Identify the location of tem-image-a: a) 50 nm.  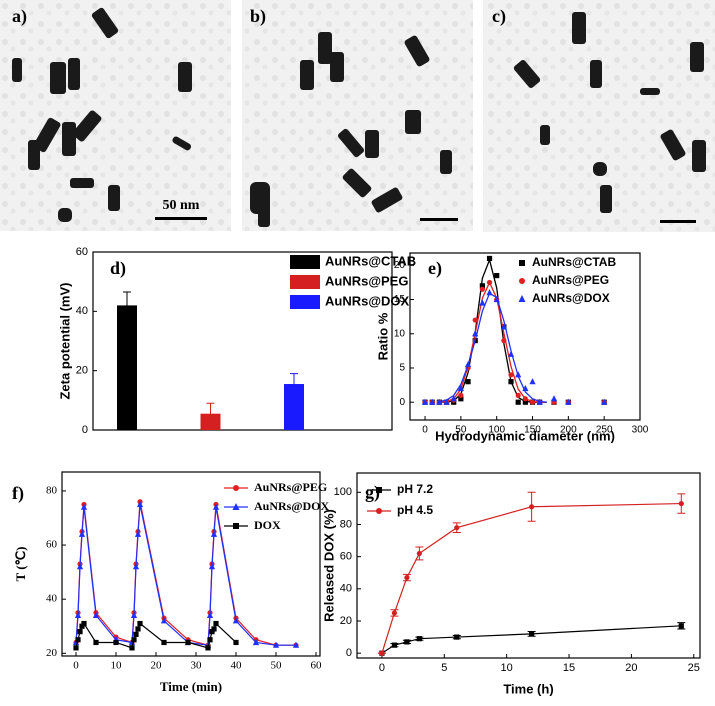
(115, 115).